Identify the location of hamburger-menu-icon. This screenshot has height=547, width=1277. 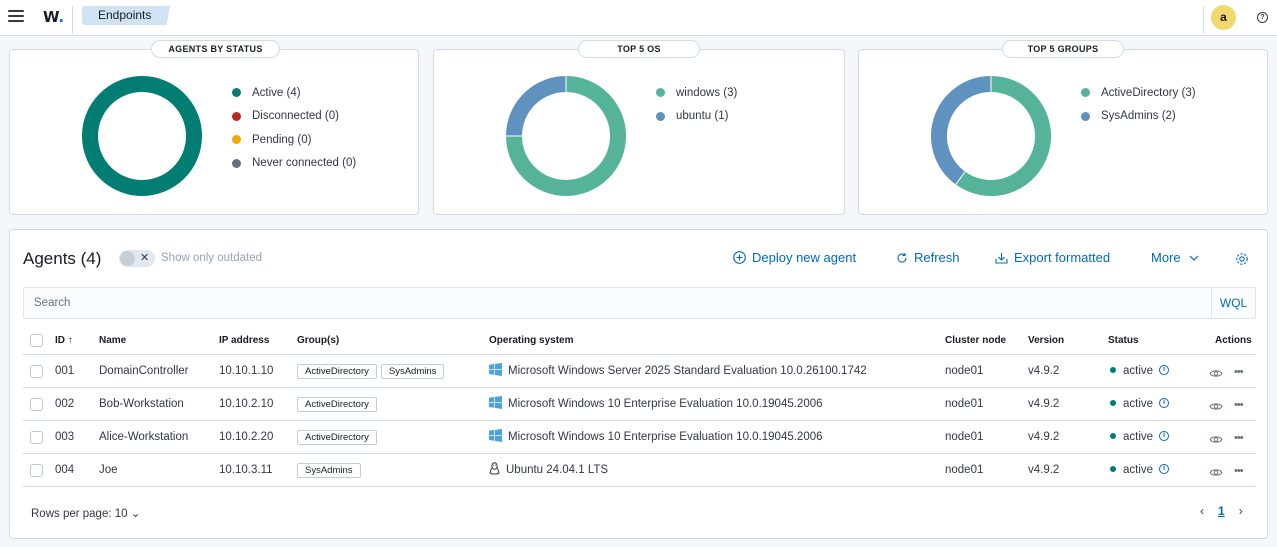
(16, 17).